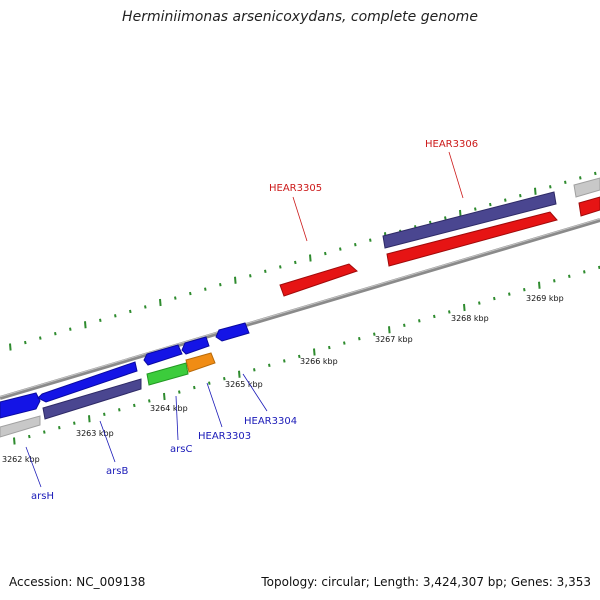 Image resolution: width=600 pixels, height=600 pixels. I want to click on gene-label-HEAR3304: HEAR3304, so click(270, 421).